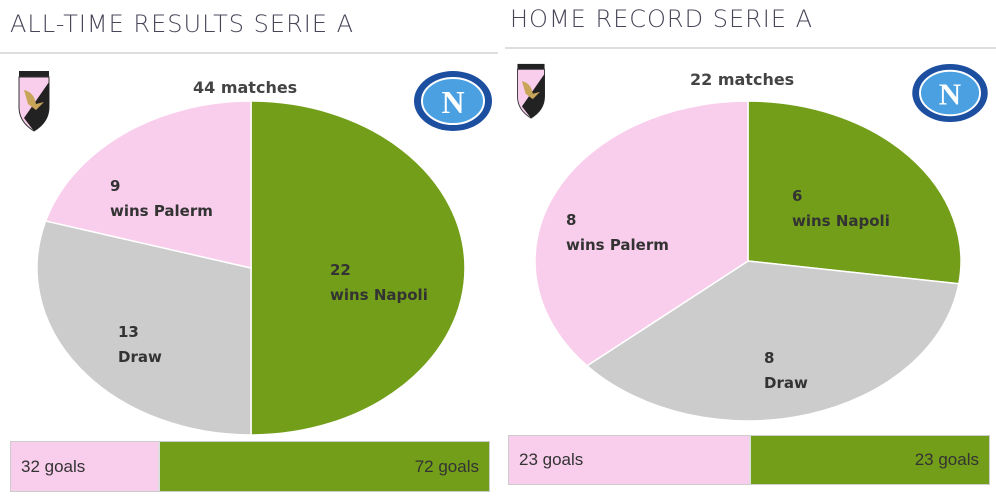 This screenshot has height=498, width=996. I want to click on goals-palermo-home: 23 goals, so click(629, 460).